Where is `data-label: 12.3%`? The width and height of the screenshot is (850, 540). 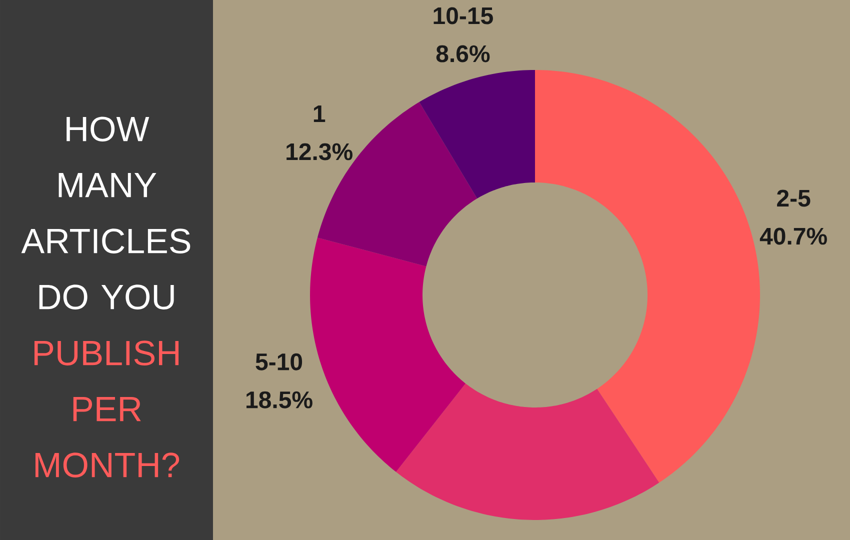 data-label: 12.3% is located at coordinates (319, 151).